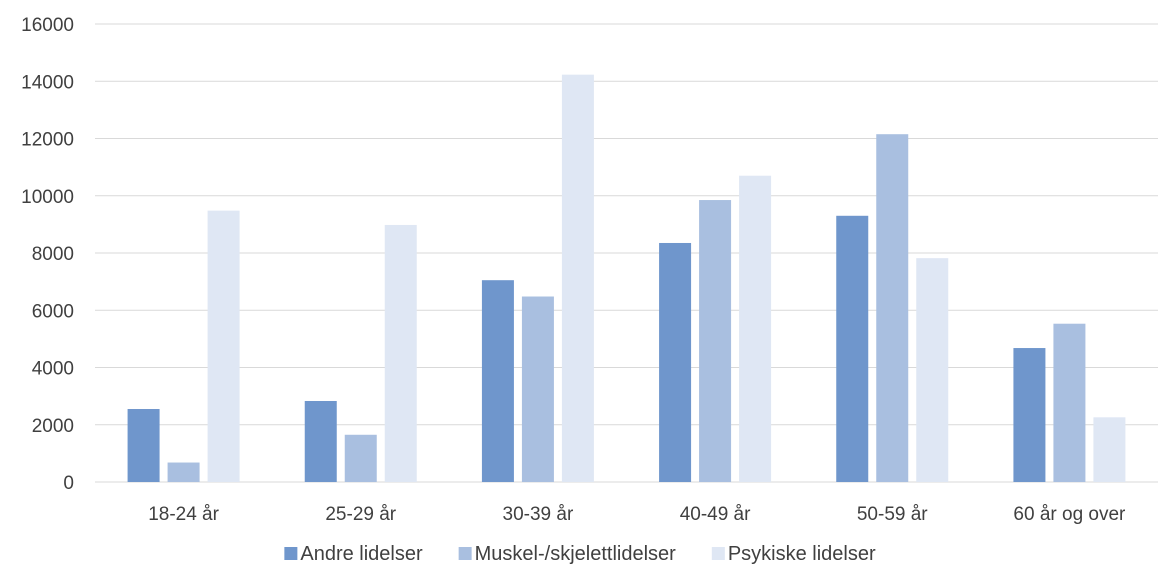  What do you see at coordinates (47, 25) in the screenshot?
I see `y-tick-label: 16000` at bounding box center [47, 25].